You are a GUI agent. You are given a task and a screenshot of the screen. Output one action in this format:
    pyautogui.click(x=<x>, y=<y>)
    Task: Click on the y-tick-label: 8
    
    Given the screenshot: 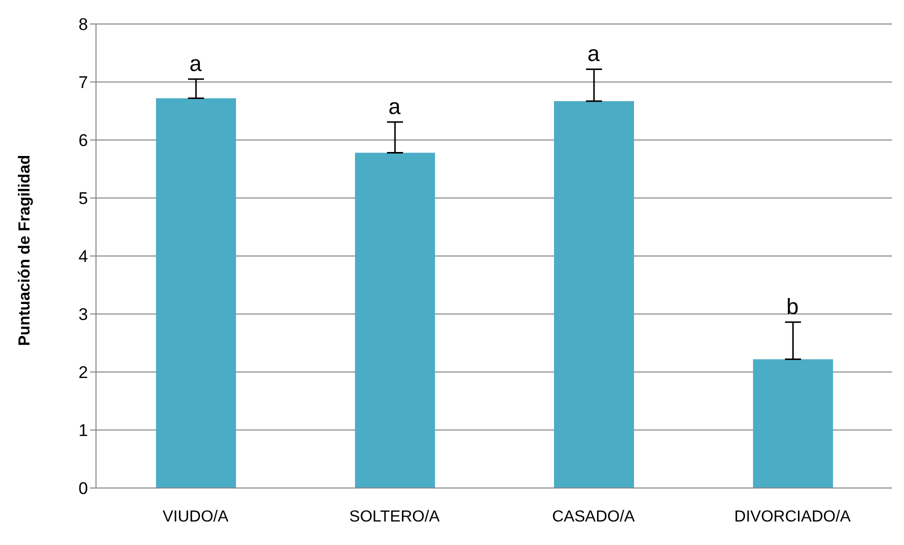 What is the action you would take?
    pyautogui.click(x=83, y=24)
    